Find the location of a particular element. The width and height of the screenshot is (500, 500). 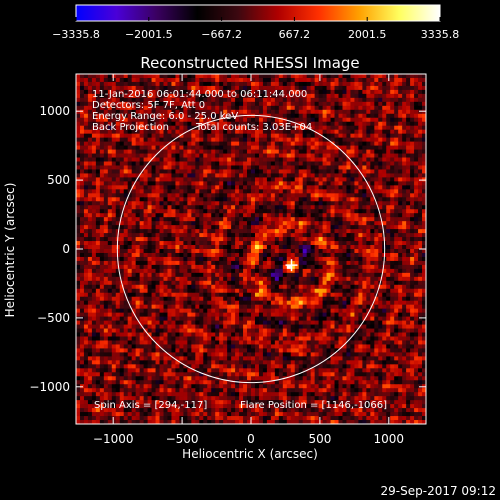

annotation-detectors: Detectors: 5F 7F, Att 0 is located at coordinates (148, 105).